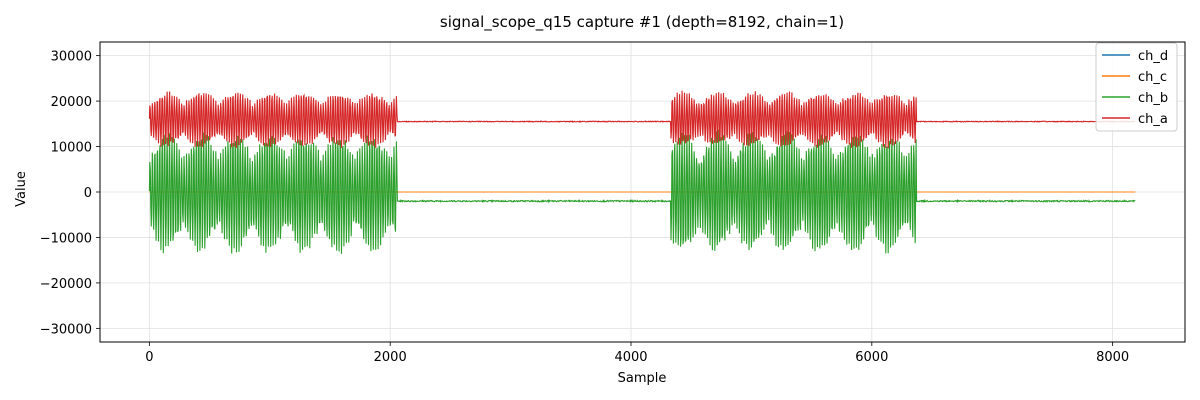 The width and height of the screenshot is (1200, 400). I want to click on x-tick-label: 2000, so click(390, 357).